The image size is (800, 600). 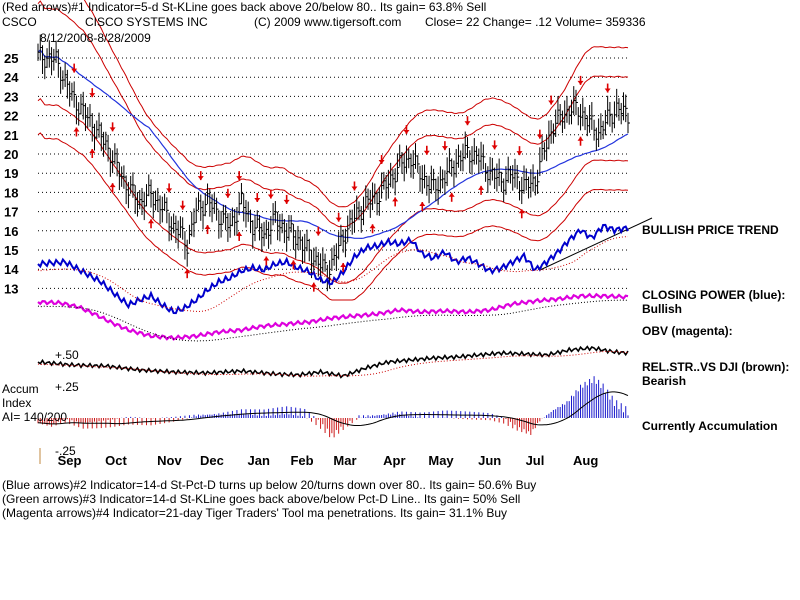 I want to click on y-tick-label: 14, so click(x=11, y=269).